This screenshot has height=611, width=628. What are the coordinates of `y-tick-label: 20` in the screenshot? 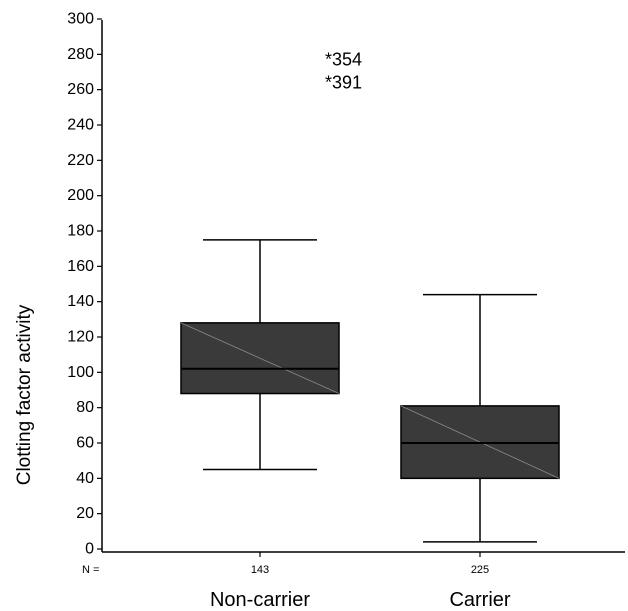 It's located at (85, 513).